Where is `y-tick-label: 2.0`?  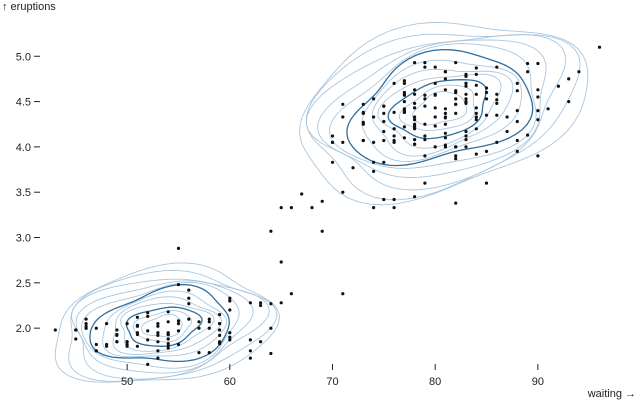
y-tick-label: 2.0 is located at coordinates (23, 329).